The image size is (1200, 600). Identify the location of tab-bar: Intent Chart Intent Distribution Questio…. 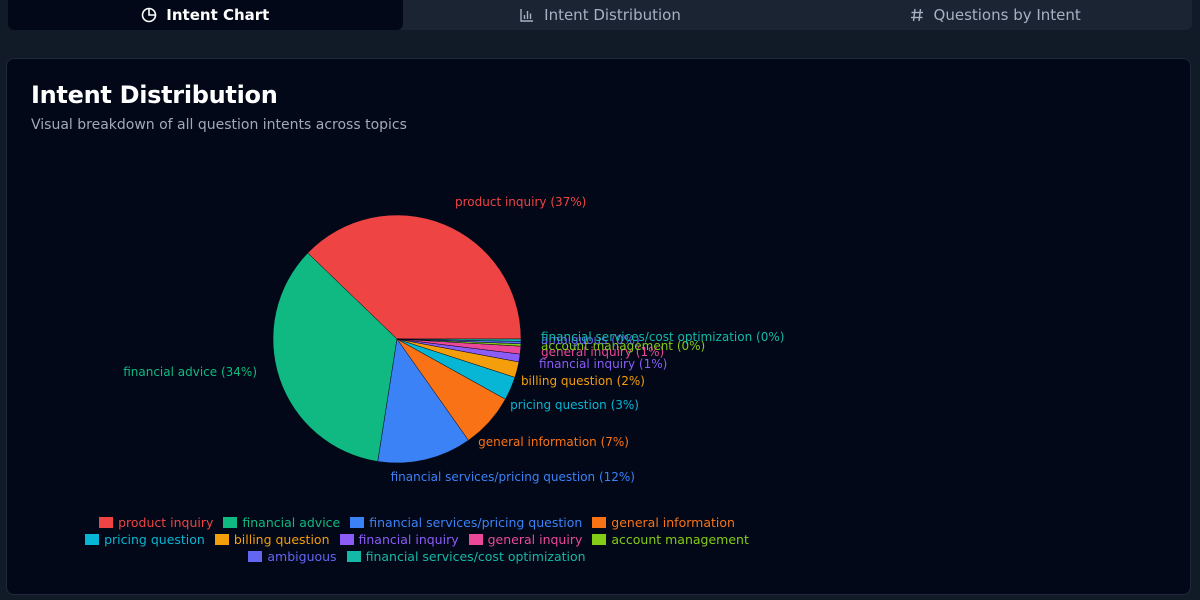
(600, 15).